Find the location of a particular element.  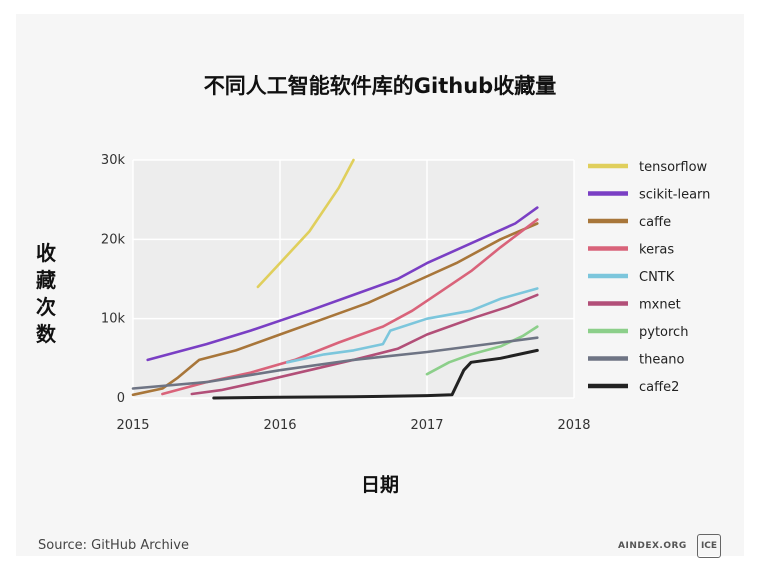

series-line-mxnet is located at coordinates (364, 344).